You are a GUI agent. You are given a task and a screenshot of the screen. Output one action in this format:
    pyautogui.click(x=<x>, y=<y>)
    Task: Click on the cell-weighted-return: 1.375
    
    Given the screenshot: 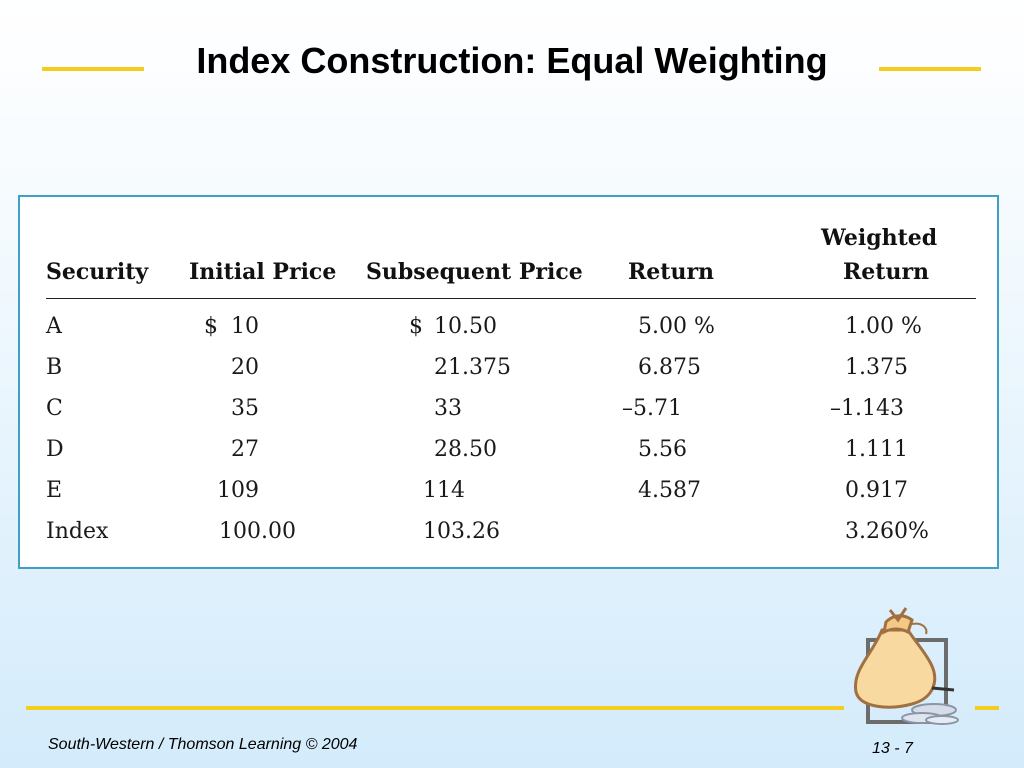 What is the action you would take?
    pyautogui.click(x=876, y=367)
    